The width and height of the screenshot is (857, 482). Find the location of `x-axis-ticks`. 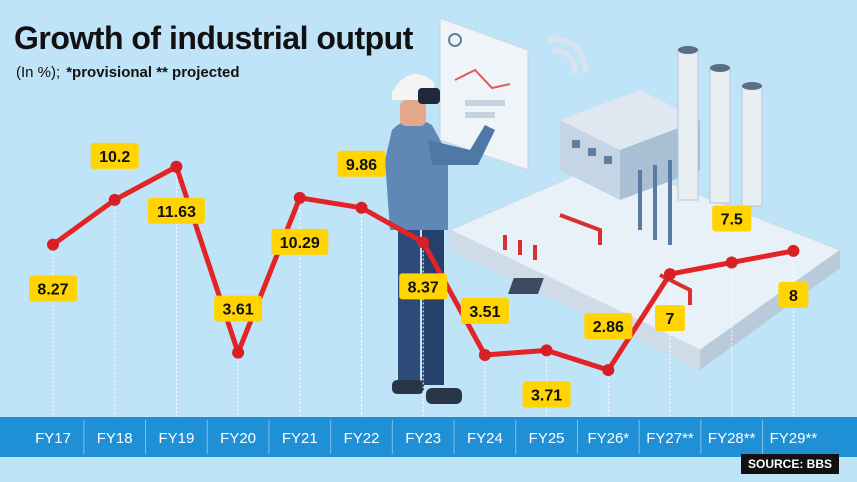

x-axis-ticks is located at coordinates (423, 437).